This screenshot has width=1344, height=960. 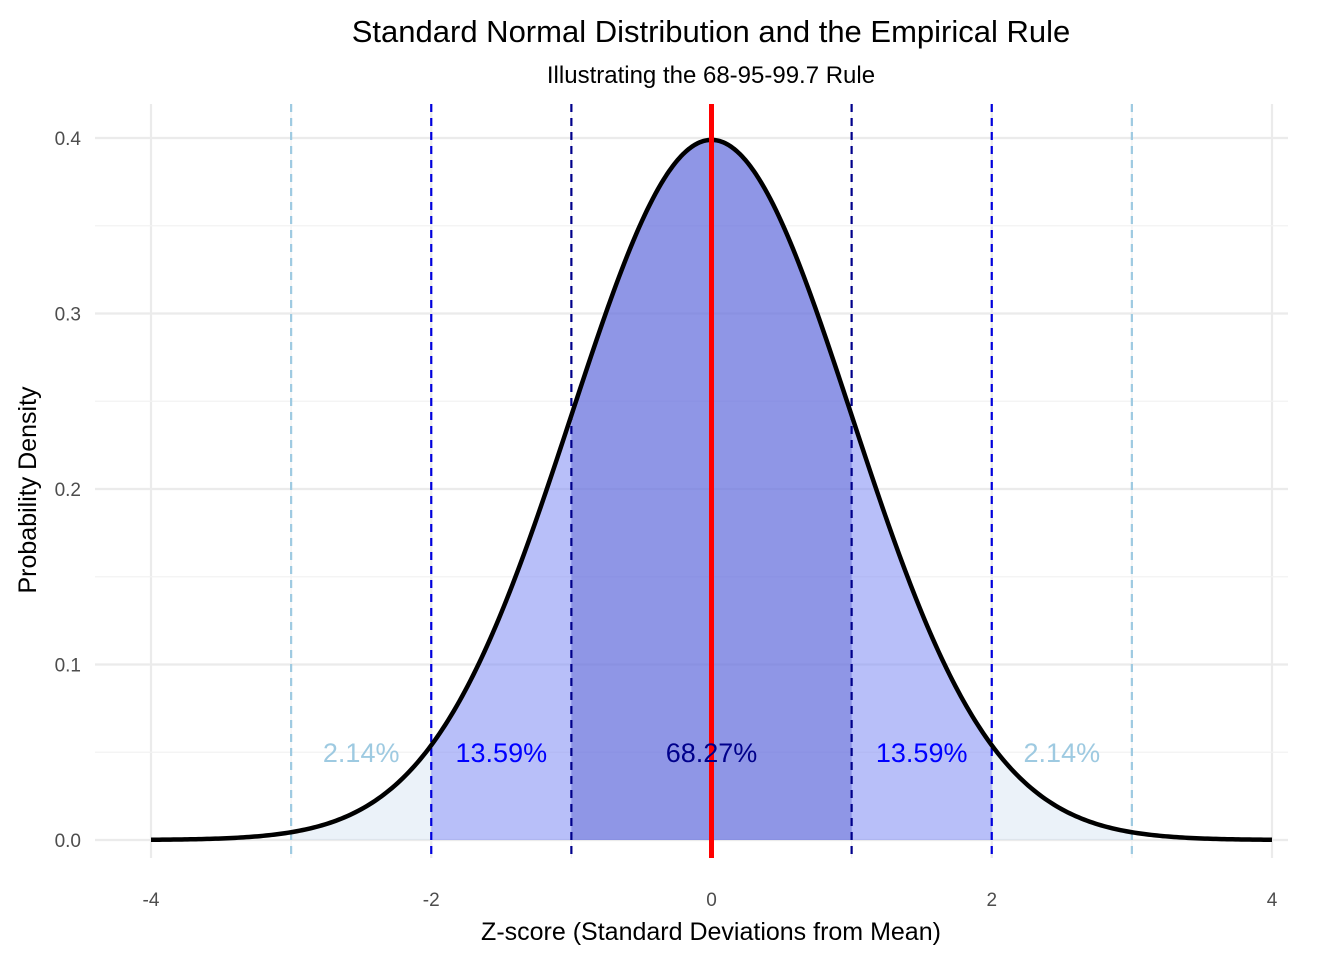 I want to click on y-tick-label: 0.3, so click(x=68, y=315).